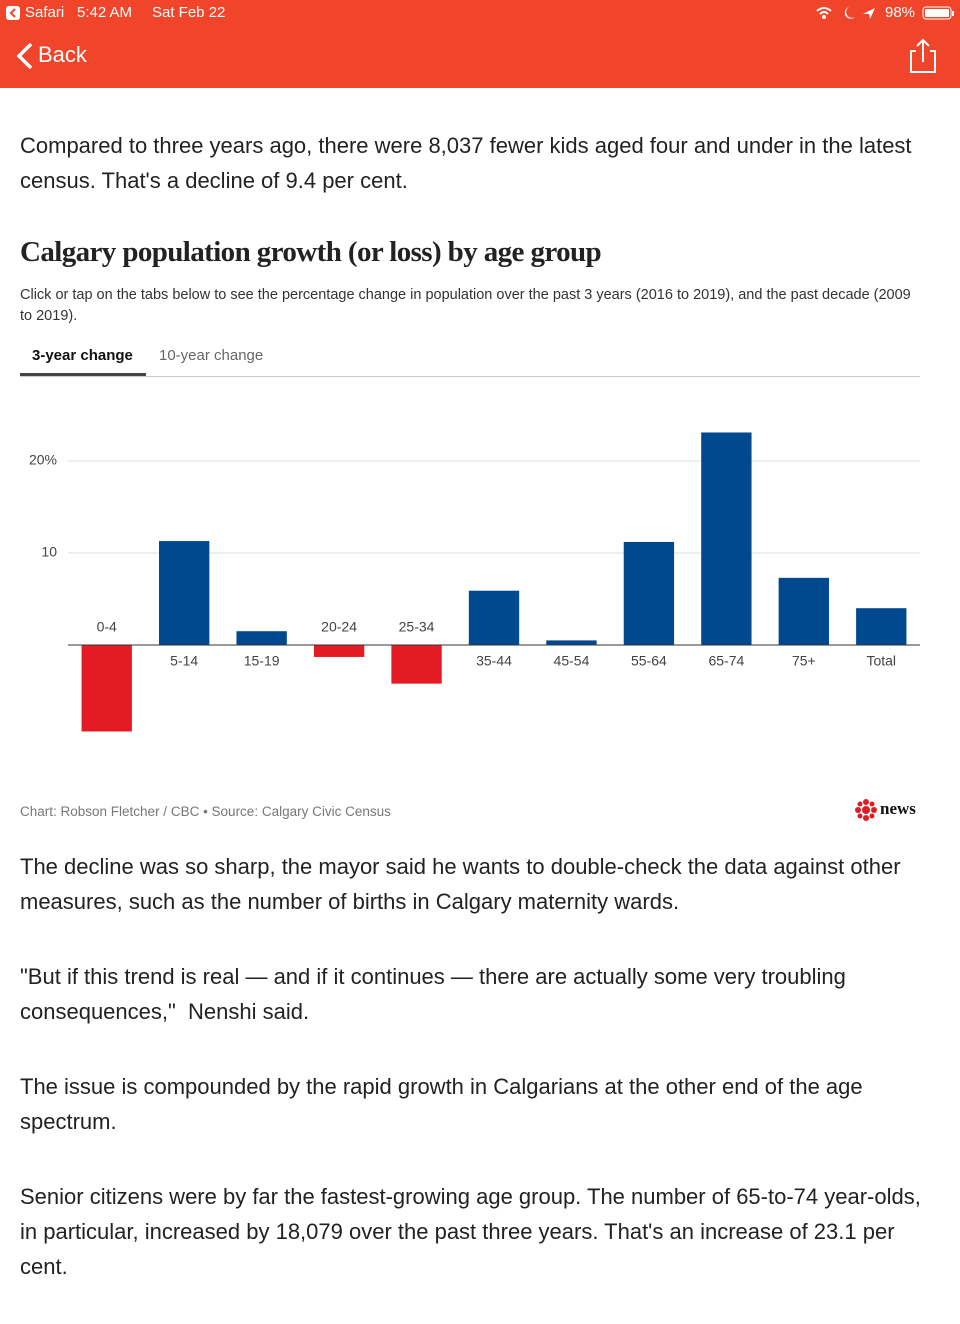  What do you see at coordinates (189, 12) in the screenshot?
I see `status-date: Sat Feb 22` at bounding box center [189, 12].